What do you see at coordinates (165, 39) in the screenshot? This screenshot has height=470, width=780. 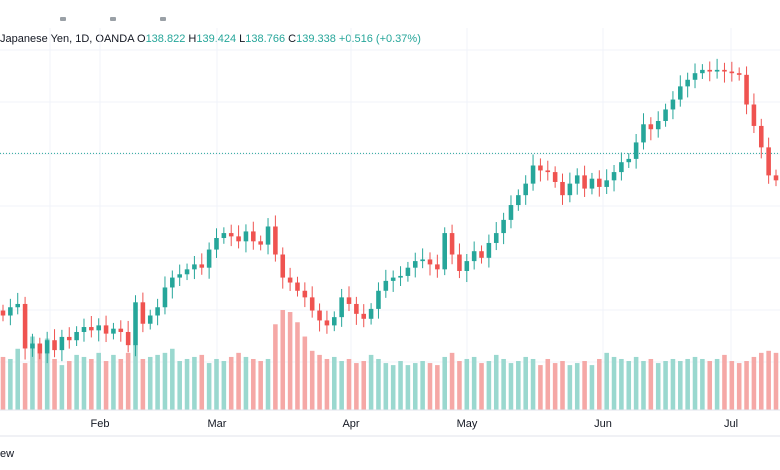 I see `open-value: 138.822` at bounding box center [165, 39].